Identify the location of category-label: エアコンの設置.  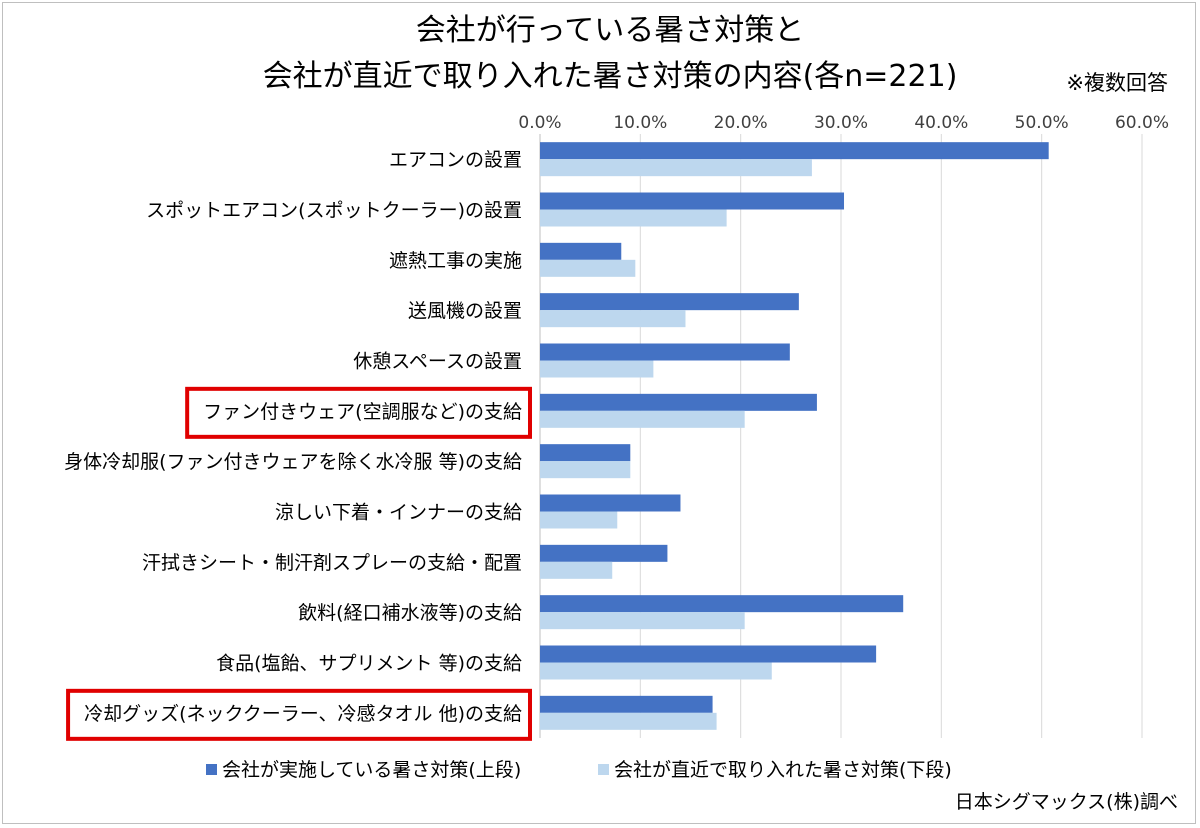
(455, 160).